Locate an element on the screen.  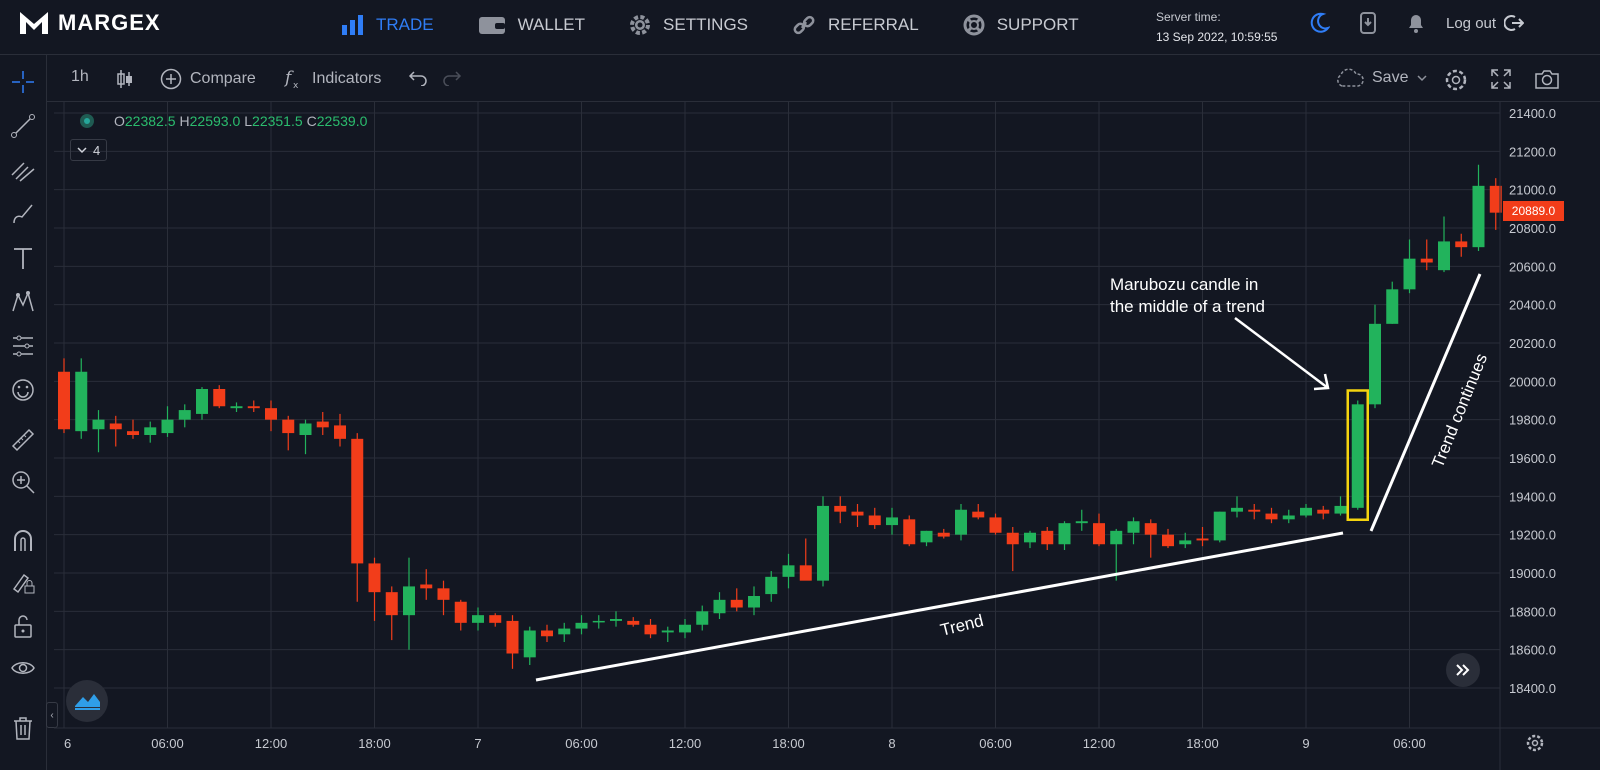
drawing-tools-sidebar is located at coordinates (23, 412).